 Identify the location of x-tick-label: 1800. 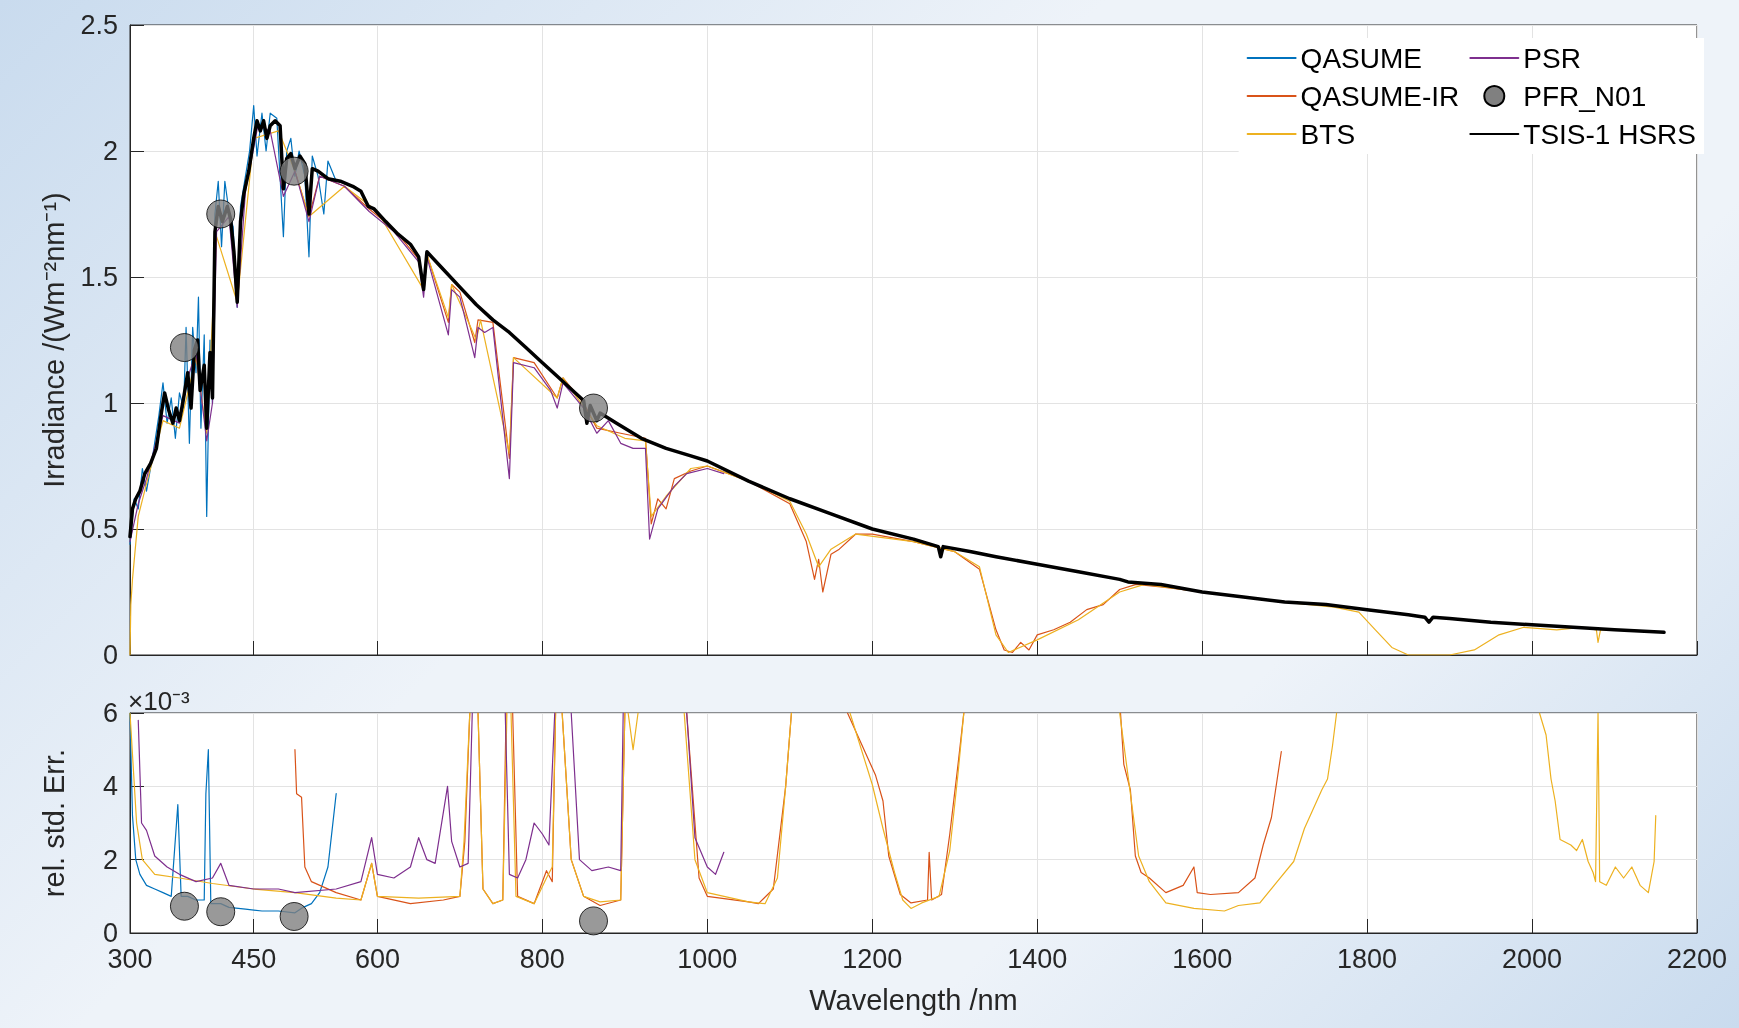
(1367, 958).